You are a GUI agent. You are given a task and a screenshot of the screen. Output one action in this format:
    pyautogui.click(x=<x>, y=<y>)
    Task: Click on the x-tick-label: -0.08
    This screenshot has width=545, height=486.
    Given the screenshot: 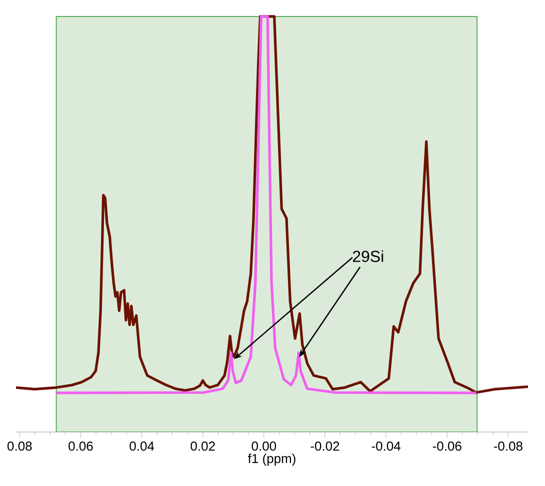 What is the action you would take?
    pyautogui.click(x=508, y=446)
    